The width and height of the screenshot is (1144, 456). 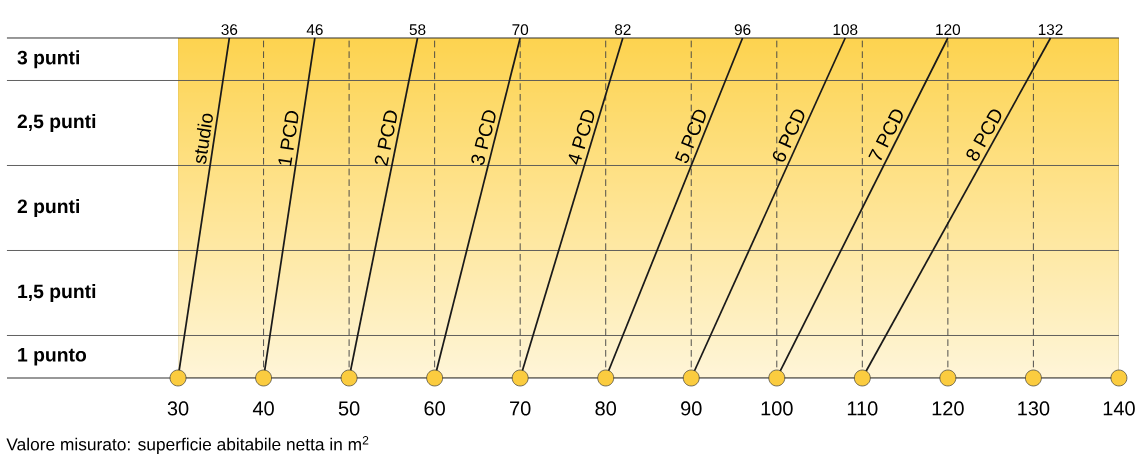 What do you see at coordinates (581, 137) in the screenshot?
I see `text: 4 PCD` at bounding box center [581, 137].